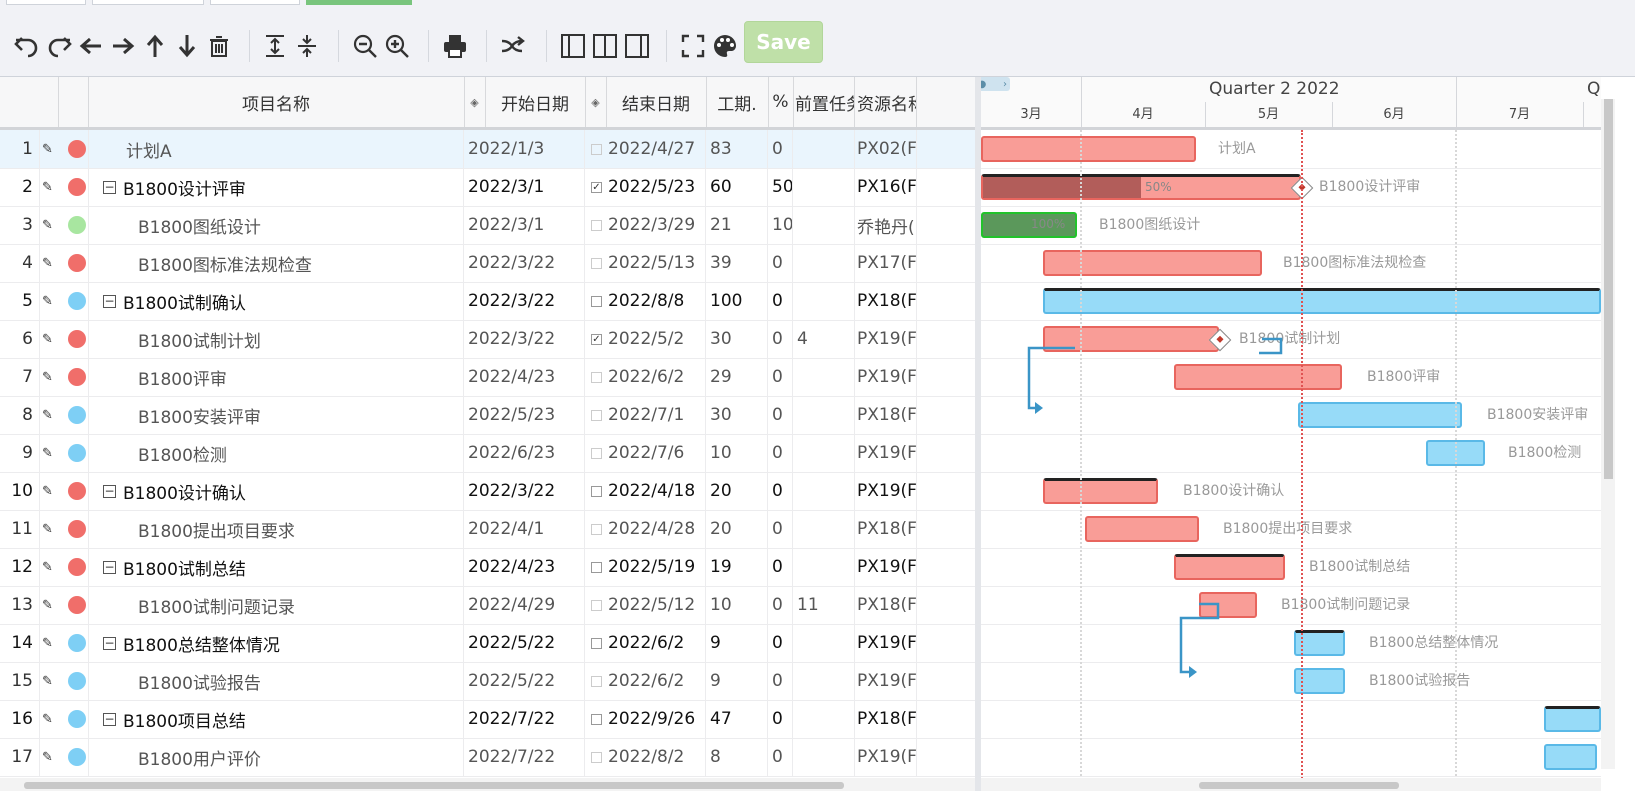  What do you see at coordinates (276, 301) in the screenshot?
I see `task-name: − B1800试制确认` at bounding box center [276, 301].